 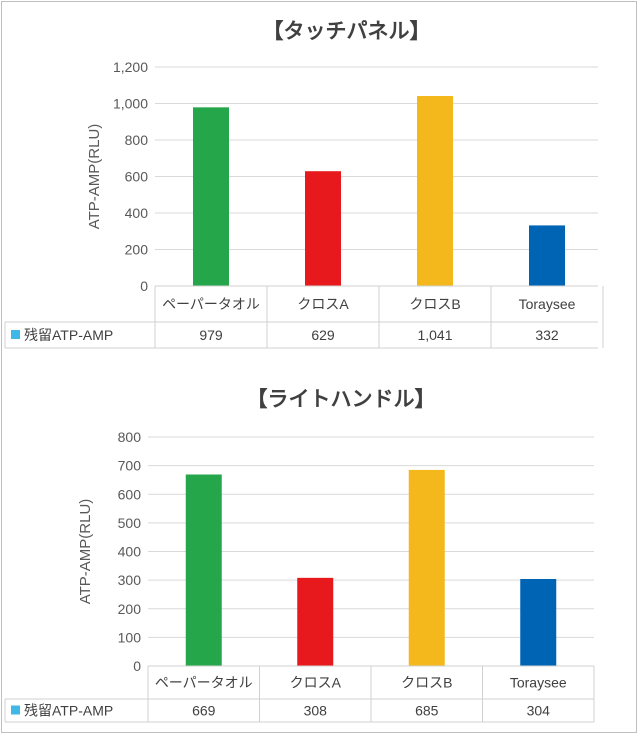 What do you see at coordinates (341, 399) in the screenshot?
I see `chart-title-light-handle: 【ライトハンドル】` at bounding box center [341, 399].